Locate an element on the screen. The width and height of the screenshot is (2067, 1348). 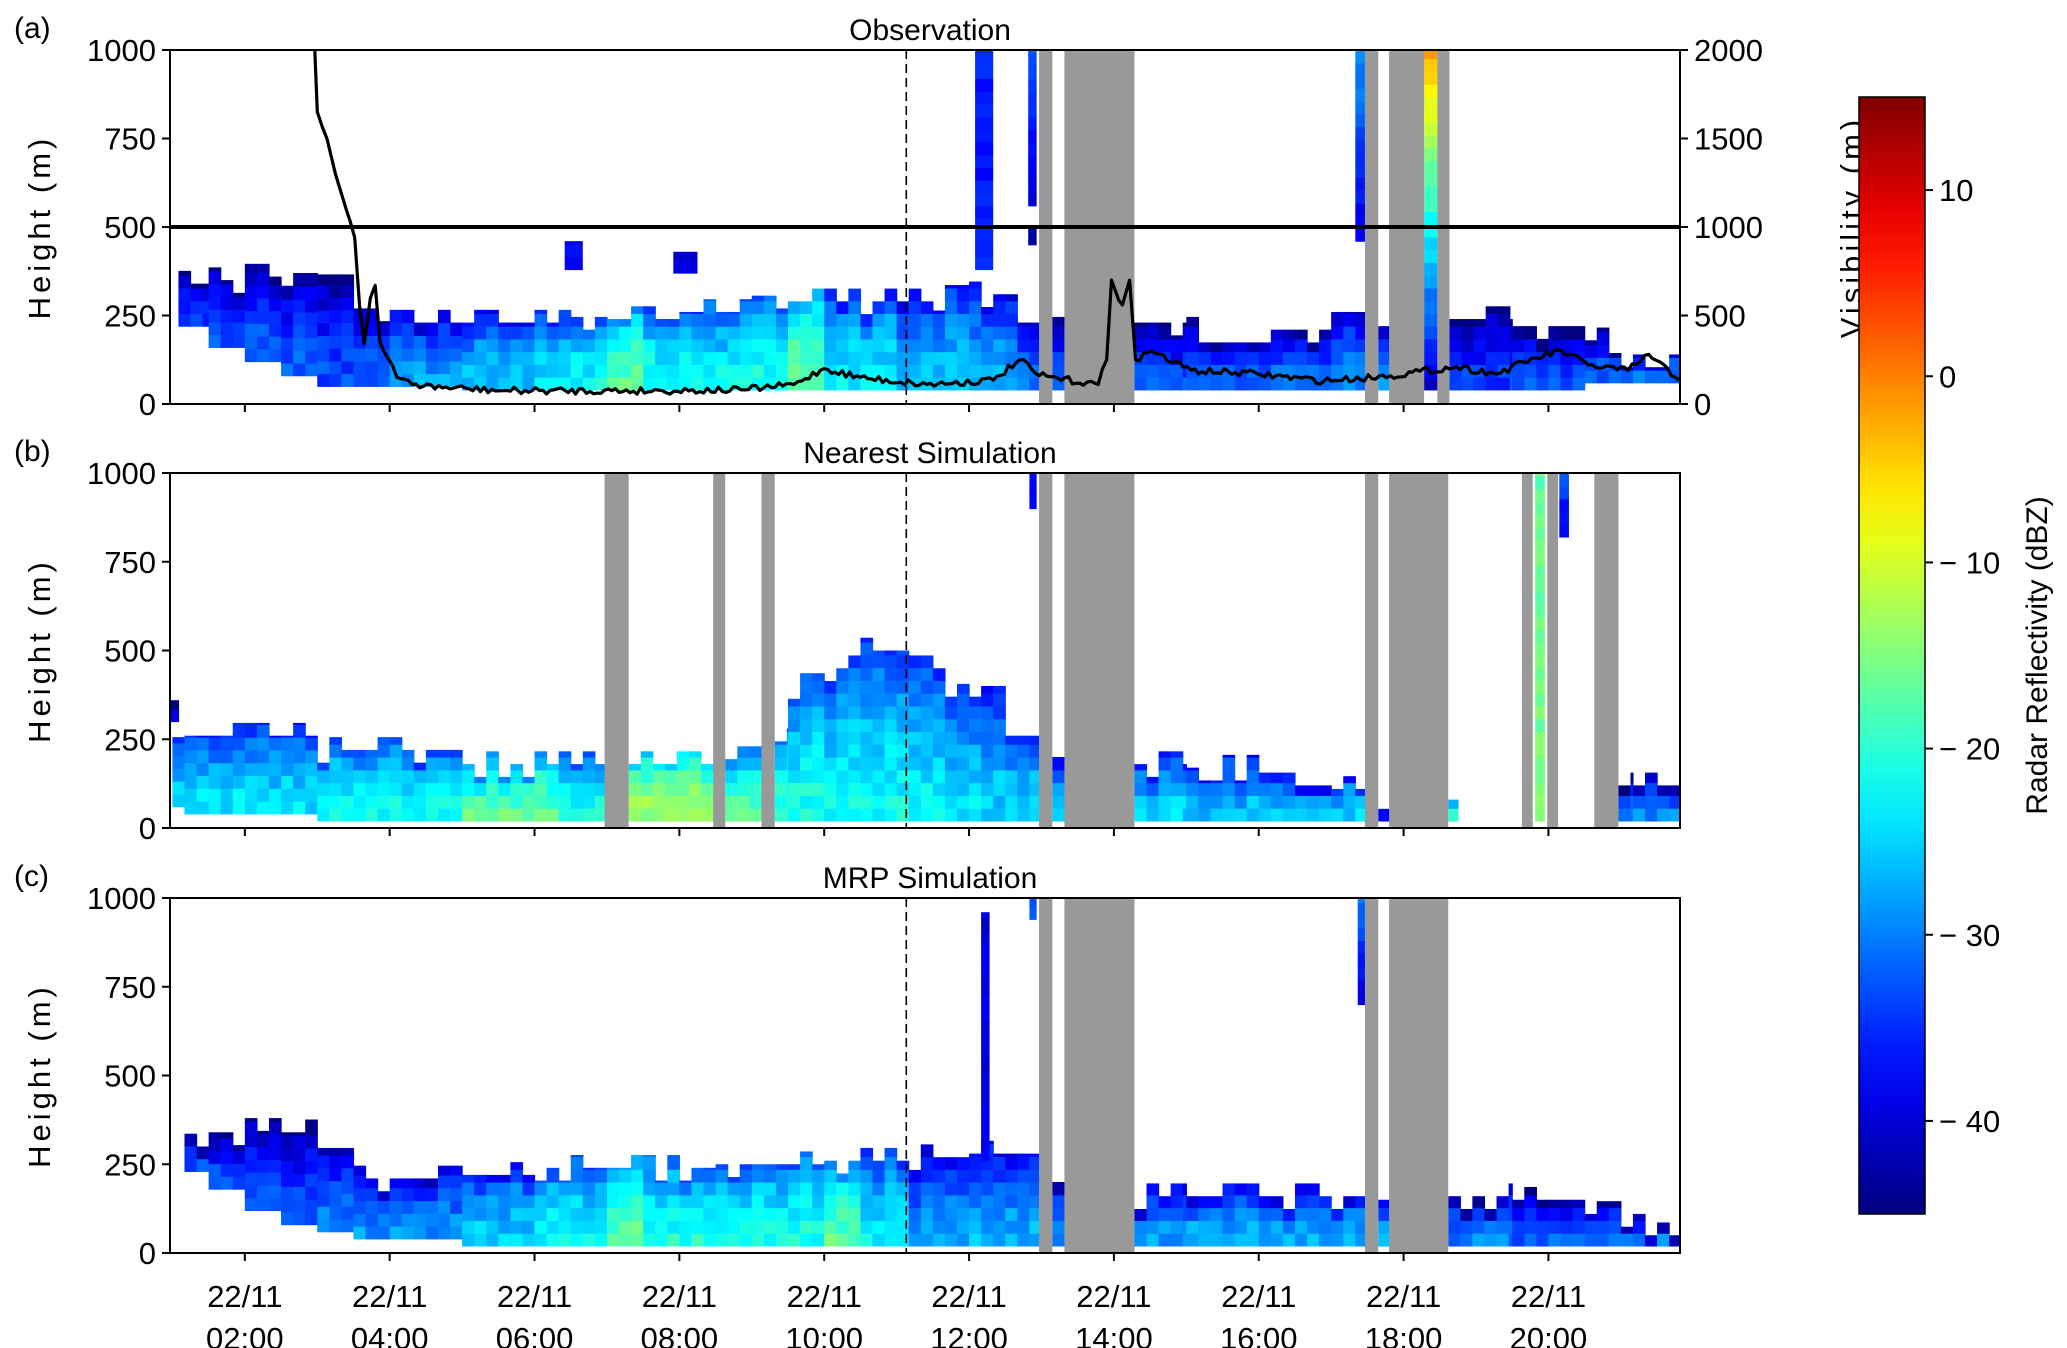
x-tick-time: 08:00 is located at coordinates (680, 1334).